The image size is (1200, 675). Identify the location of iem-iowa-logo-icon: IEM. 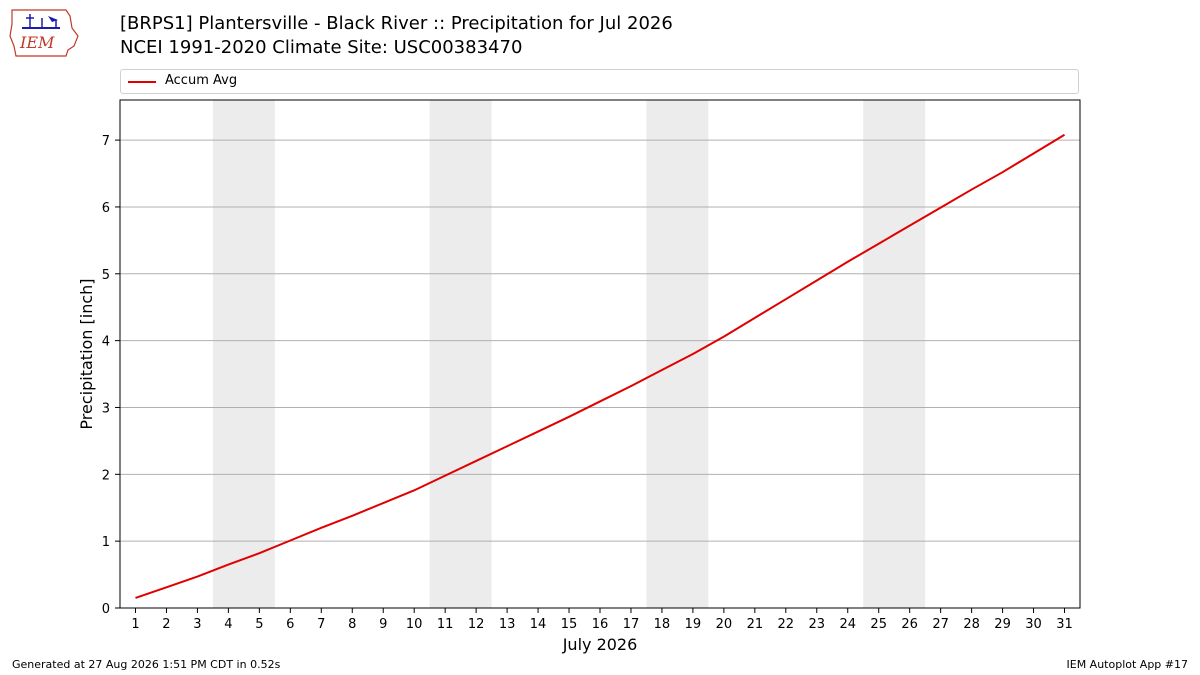
(44, 33).